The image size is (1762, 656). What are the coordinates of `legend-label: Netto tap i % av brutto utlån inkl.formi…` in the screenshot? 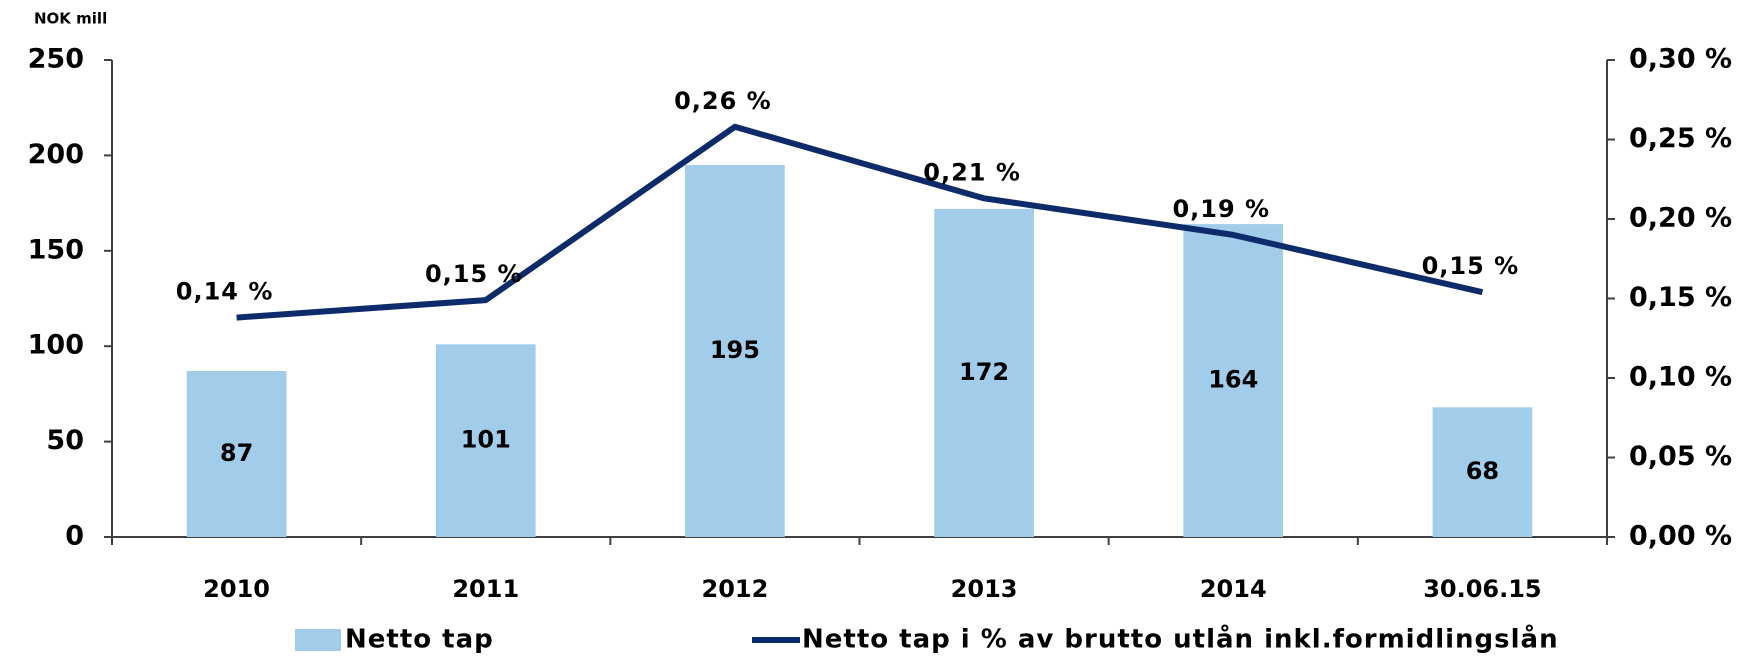 It's located at (1180, 639).